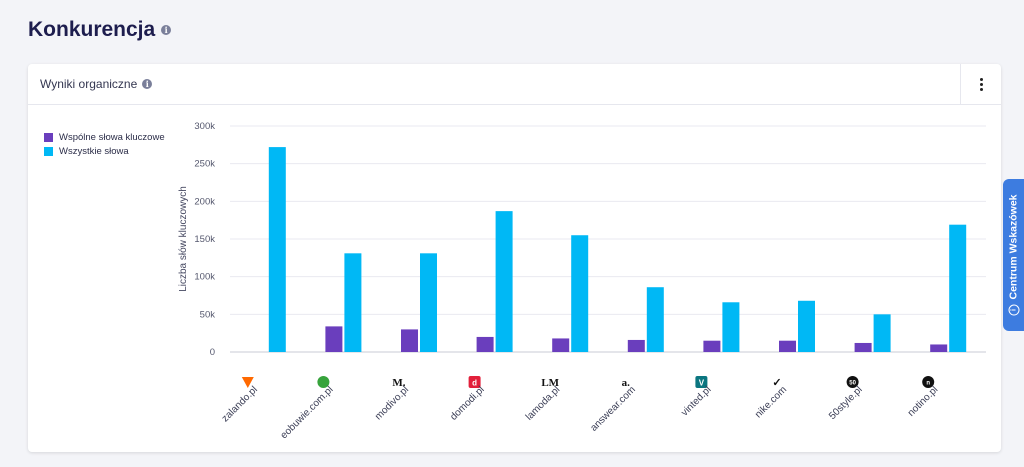 The height and width of the screenshot is (467, 1024). I want to click on tips-center-tab: i Centrum Wskazówek, so click(1013, 255).